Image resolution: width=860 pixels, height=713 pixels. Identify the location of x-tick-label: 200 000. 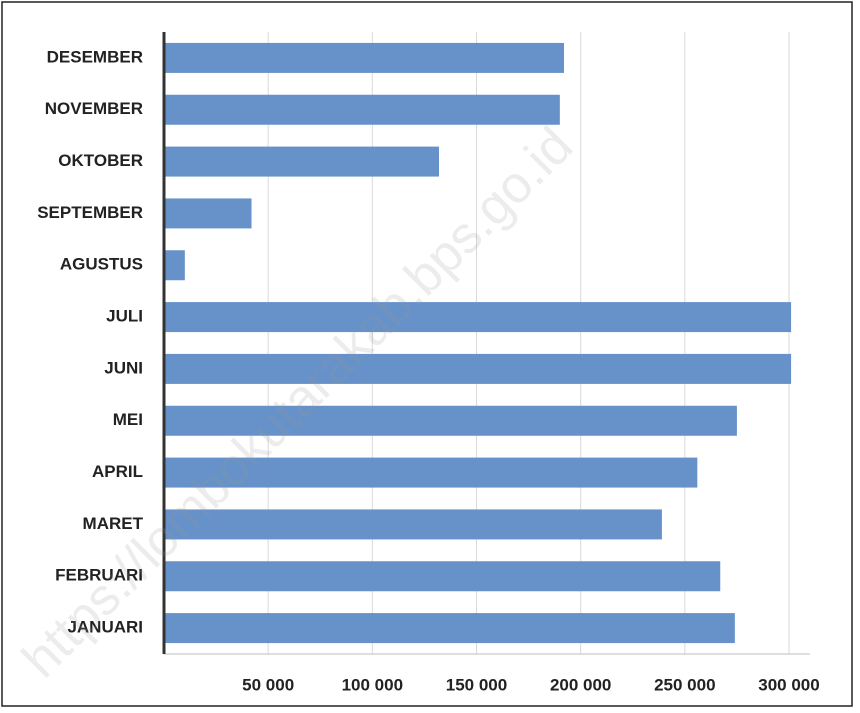
(580, 684).